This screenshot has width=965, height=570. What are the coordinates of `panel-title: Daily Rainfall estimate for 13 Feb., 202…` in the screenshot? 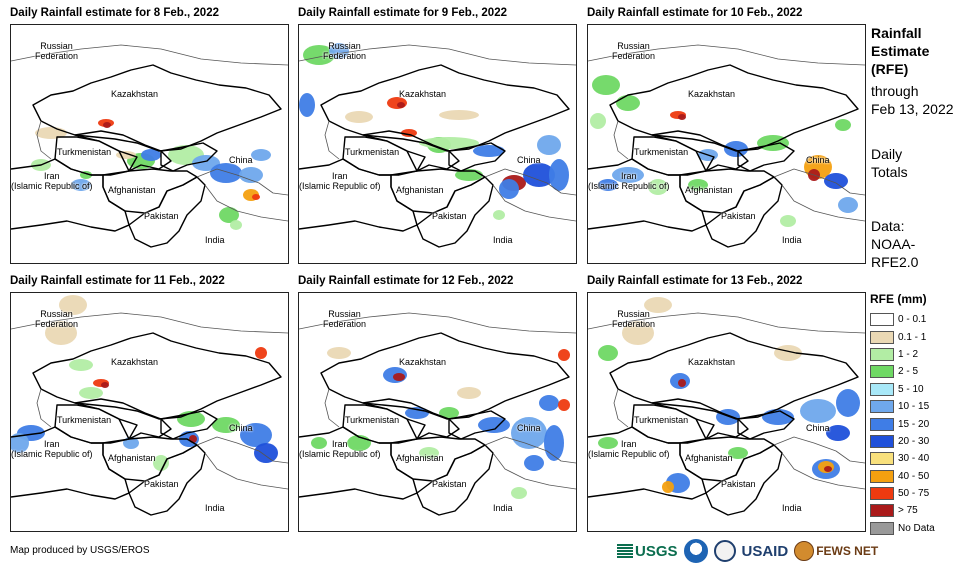 It's located at (695, 281).